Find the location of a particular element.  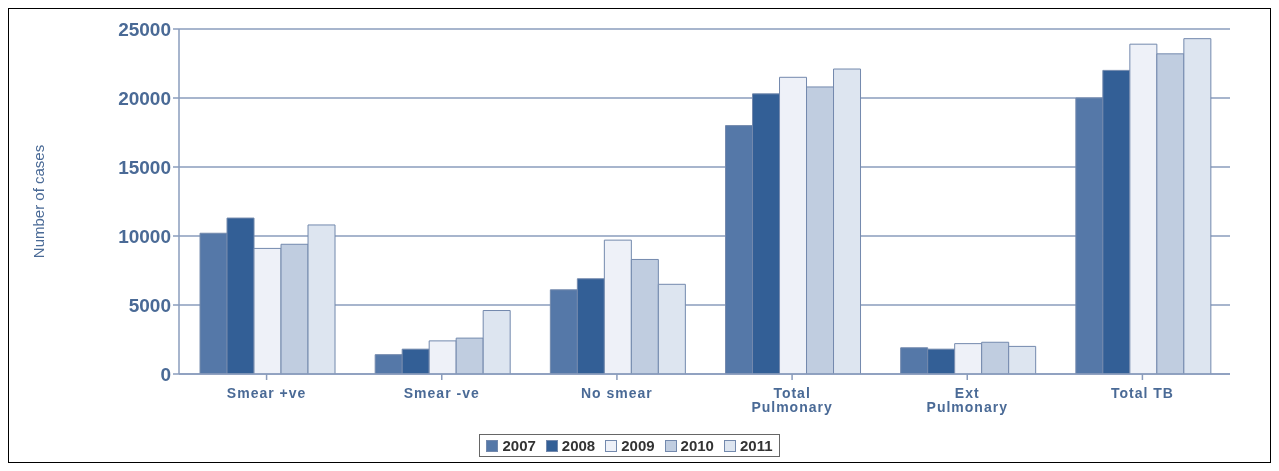

x-tick-label: Total TB is located at coordinates (1142, 392).